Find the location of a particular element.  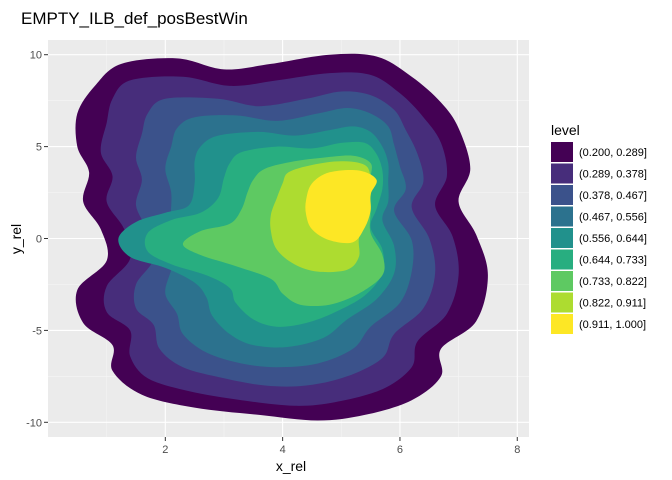

legend-title: level is located at coordinates (565, 130).